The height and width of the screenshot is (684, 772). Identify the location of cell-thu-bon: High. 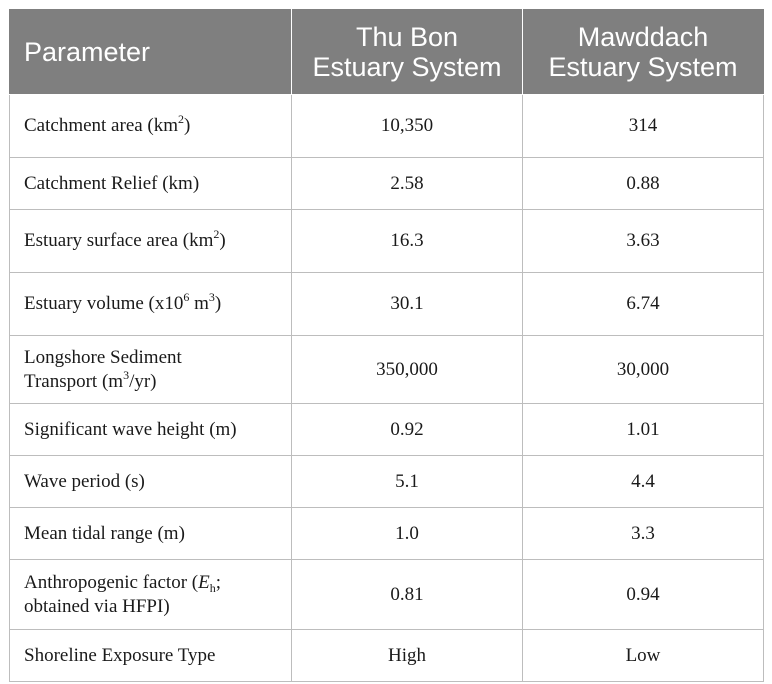
(407, 655).